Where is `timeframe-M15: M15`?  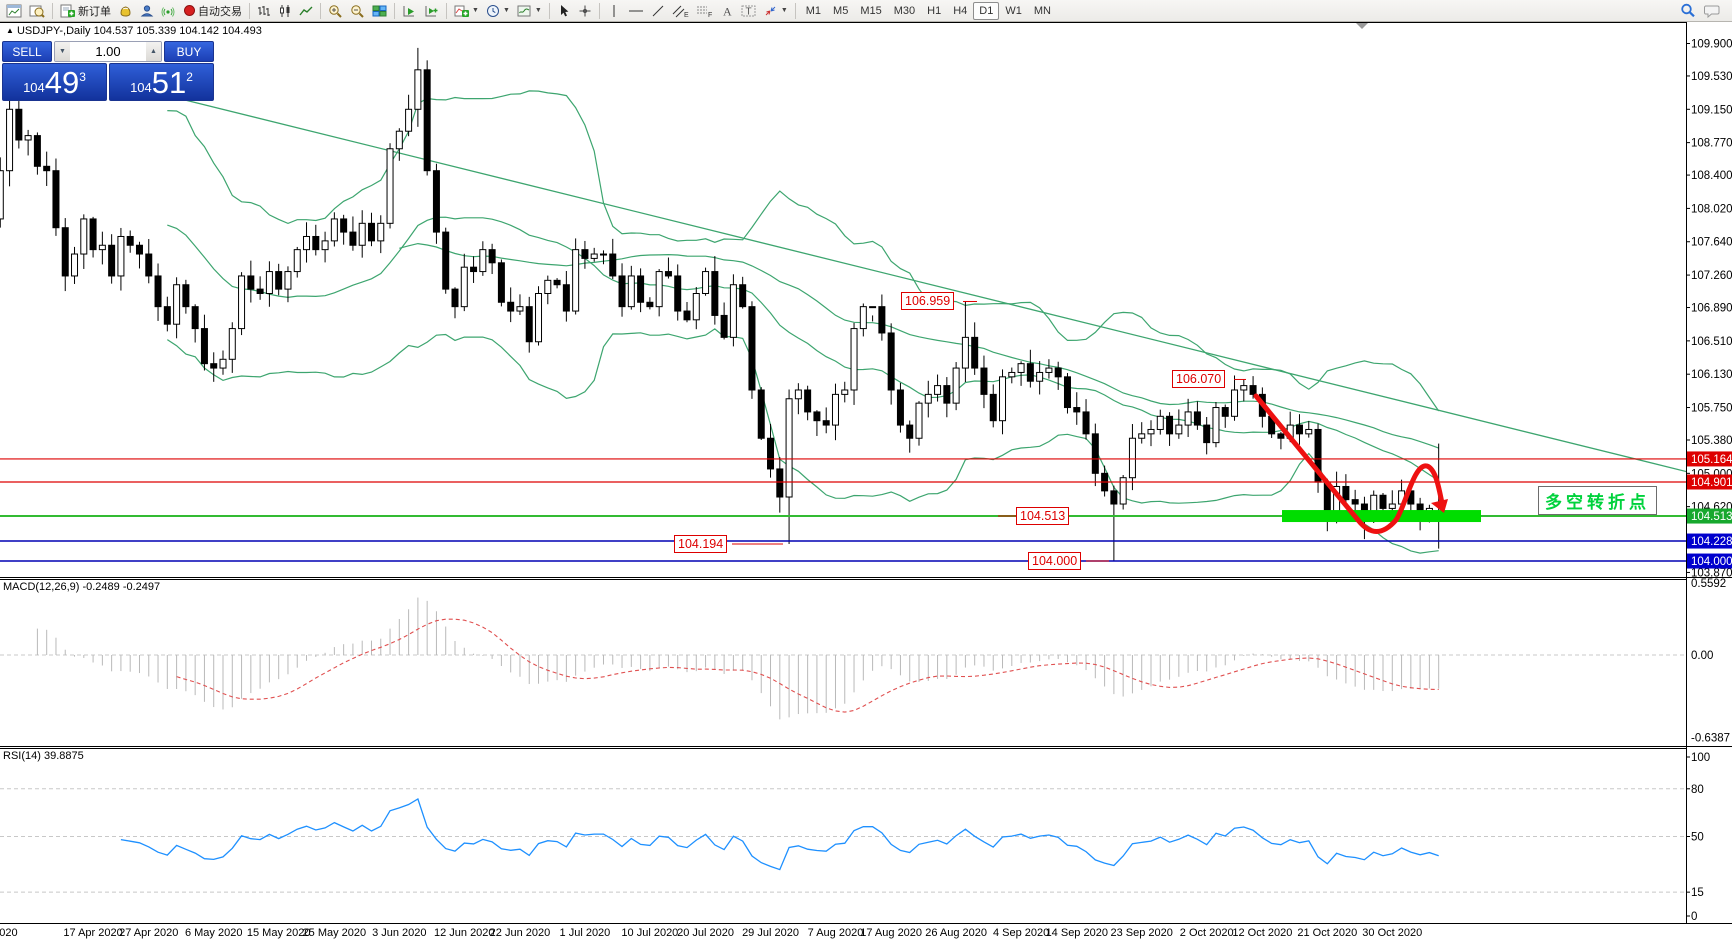
timeframe-M15: M15 is located at coordinates (871, 10).